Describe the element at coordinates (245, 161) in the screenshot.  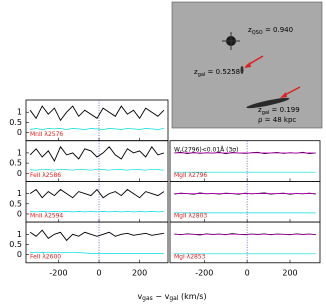
I see `panel: MgII λ2796 Wr(2796)<0.01Å (3σ)` at that location.